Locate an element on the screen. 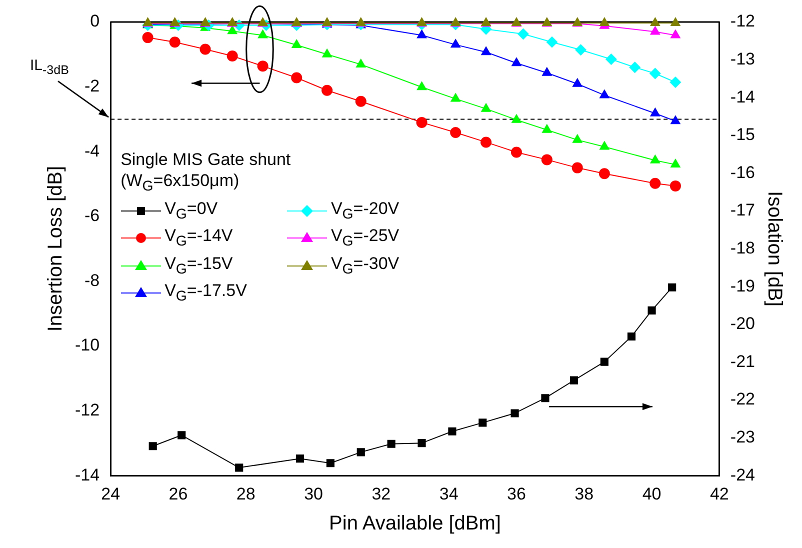 Image resolution: width=802 pixels, height=548 pixels. y2-tick-label: -20 is located at coordinates (743, 324).